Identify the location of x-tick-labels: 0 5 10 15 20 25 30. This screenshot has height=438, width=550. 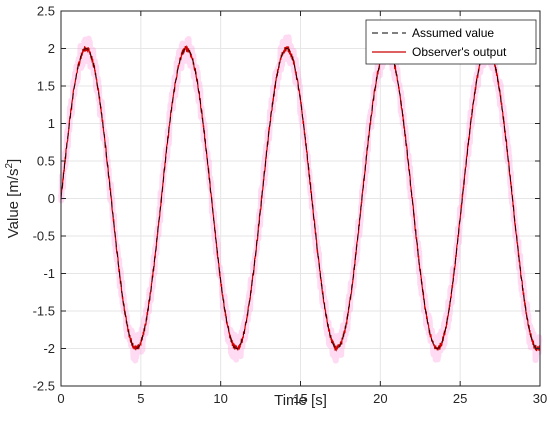
(302, 398).